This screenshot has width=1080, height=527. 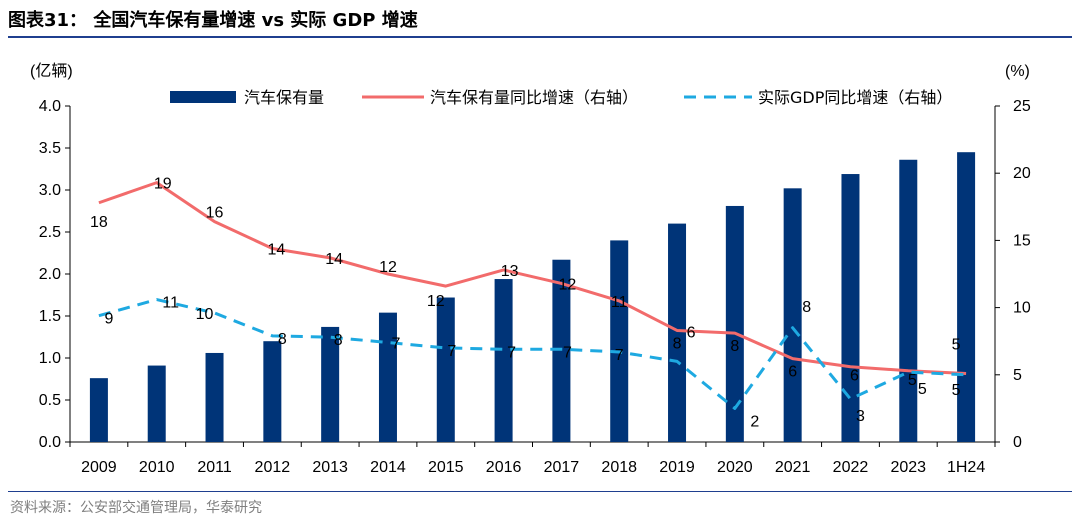 I want to click on x-tick-label: 2011, so click(x=214, y=467).